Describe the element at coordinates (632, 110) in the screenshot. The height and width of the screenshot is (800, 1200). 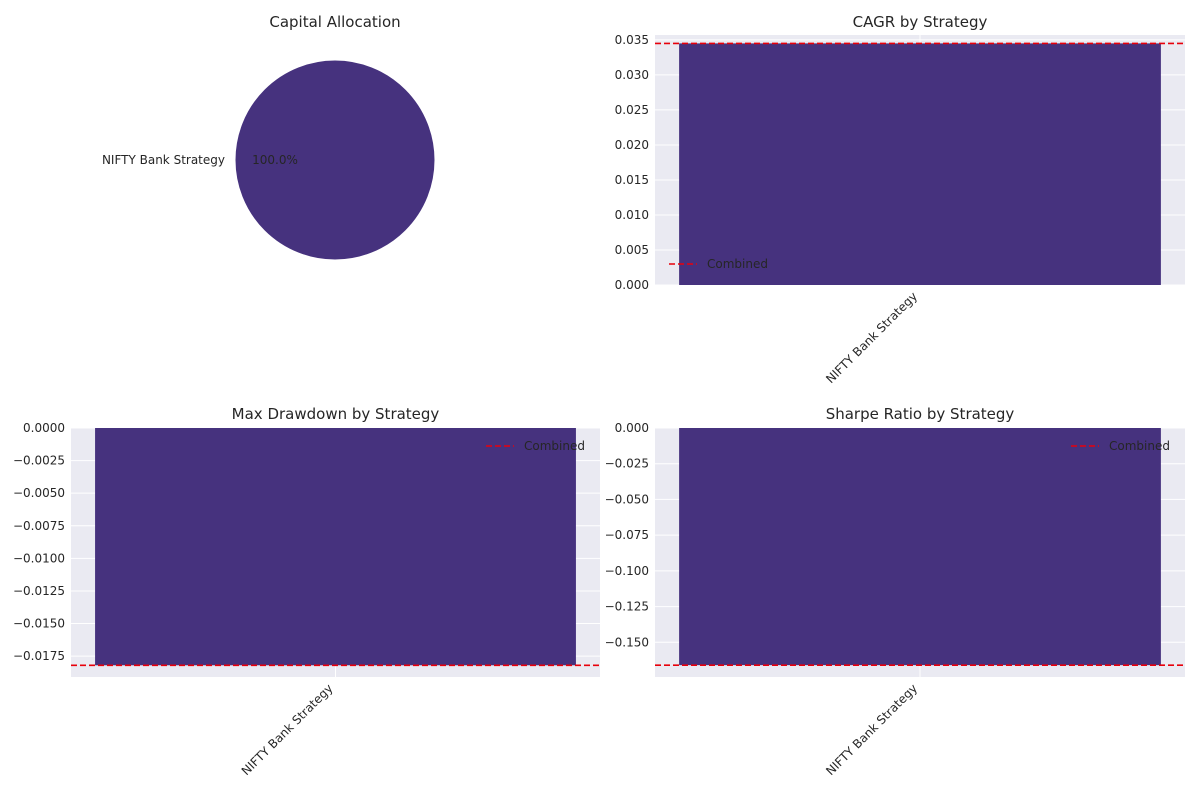
I see `y-tick-label-5: 0.025` at that location.